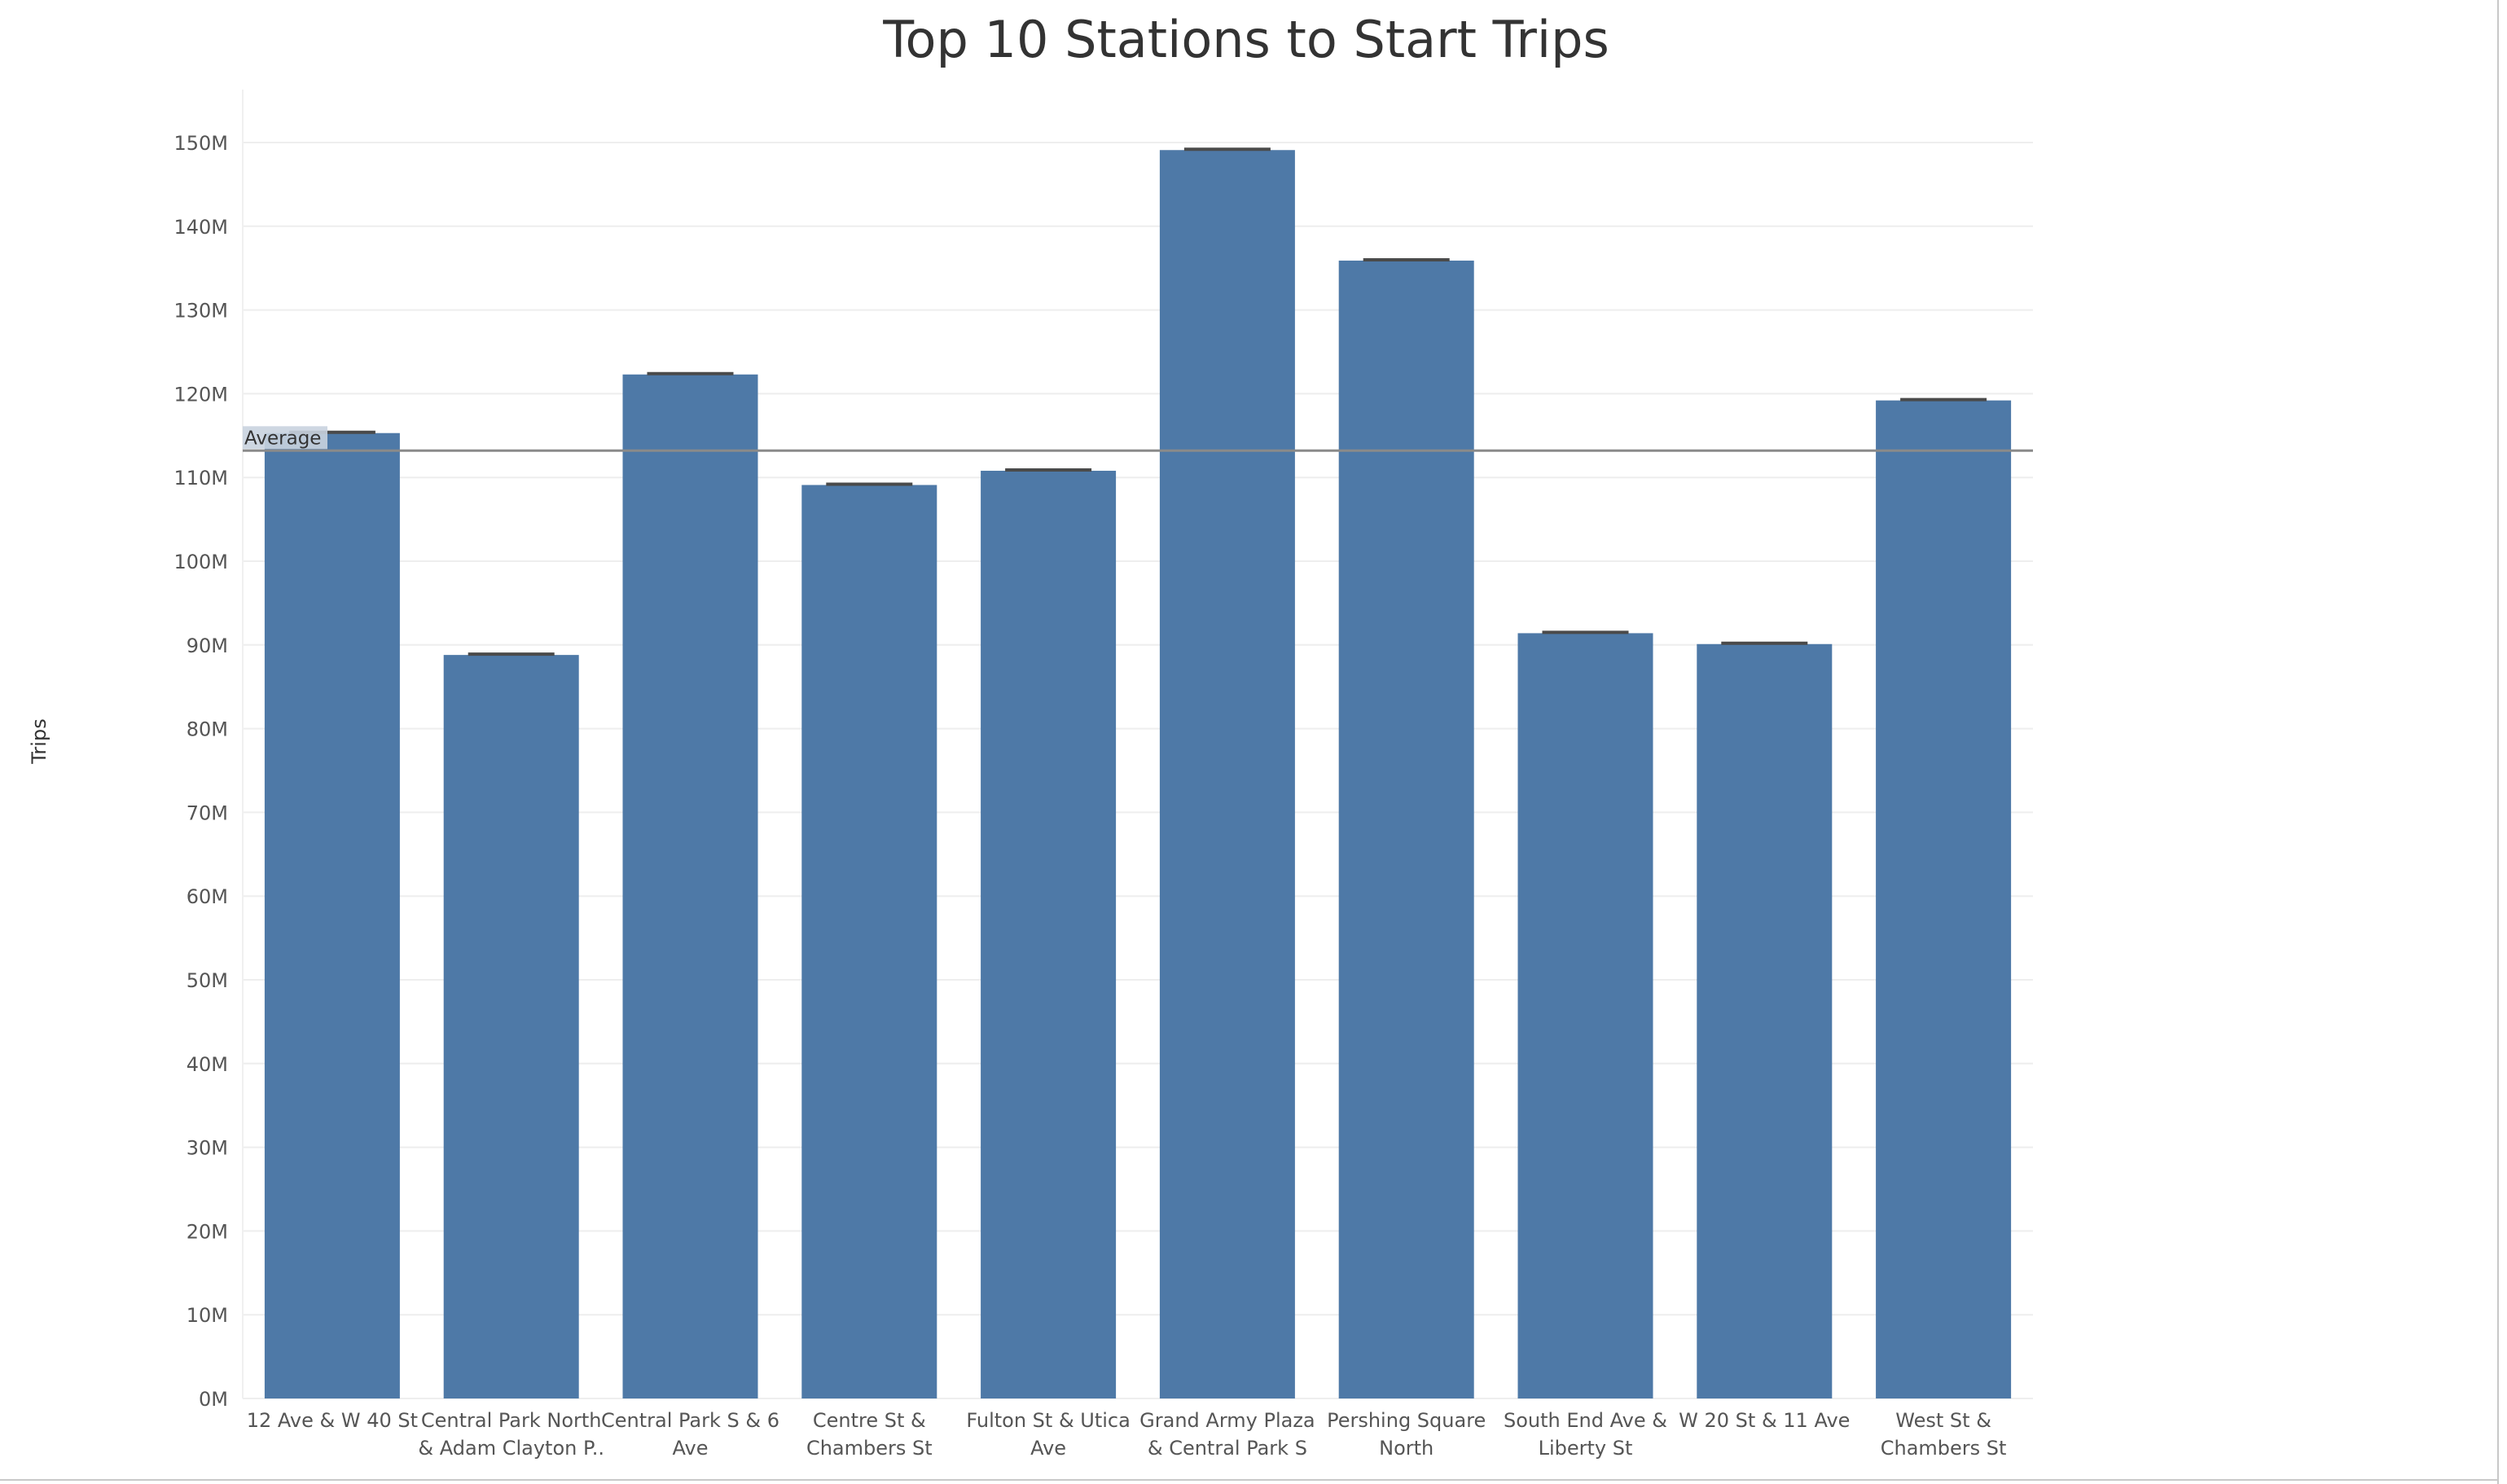  What do you see at coordinates (200, 227) in the screenshot?
I see `y-tick-label: 140M` at bounding box center [200, 227].